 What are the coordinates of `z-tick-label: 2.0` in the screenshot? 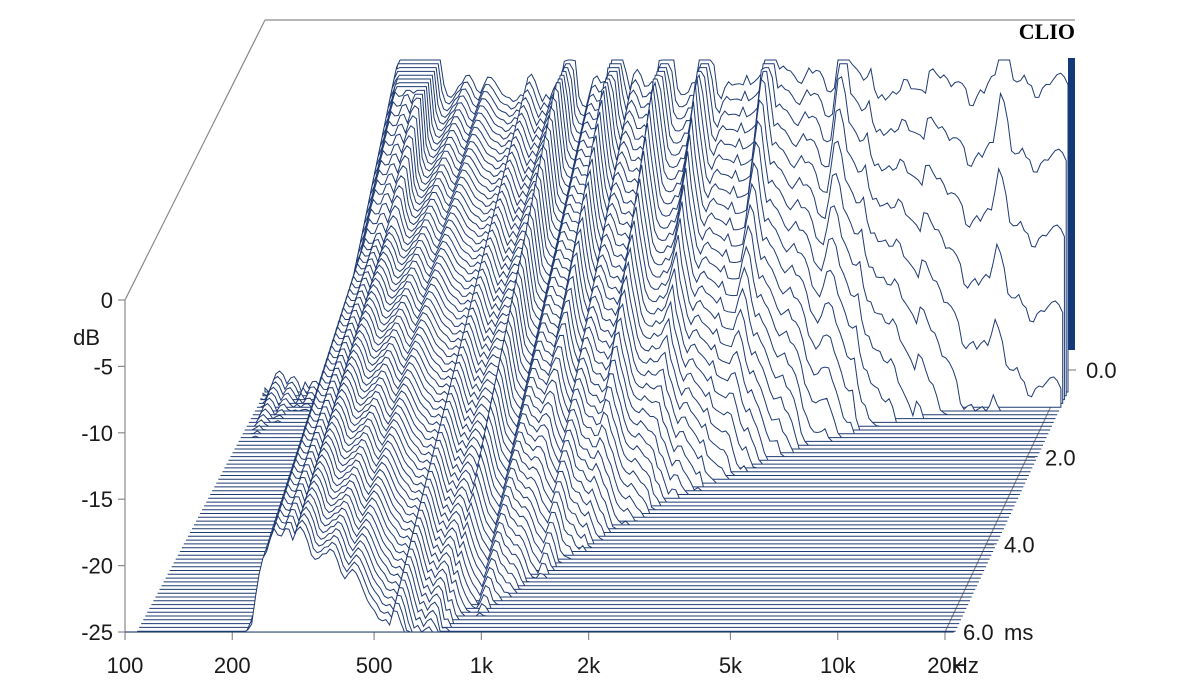 It's located at (1060, 457).